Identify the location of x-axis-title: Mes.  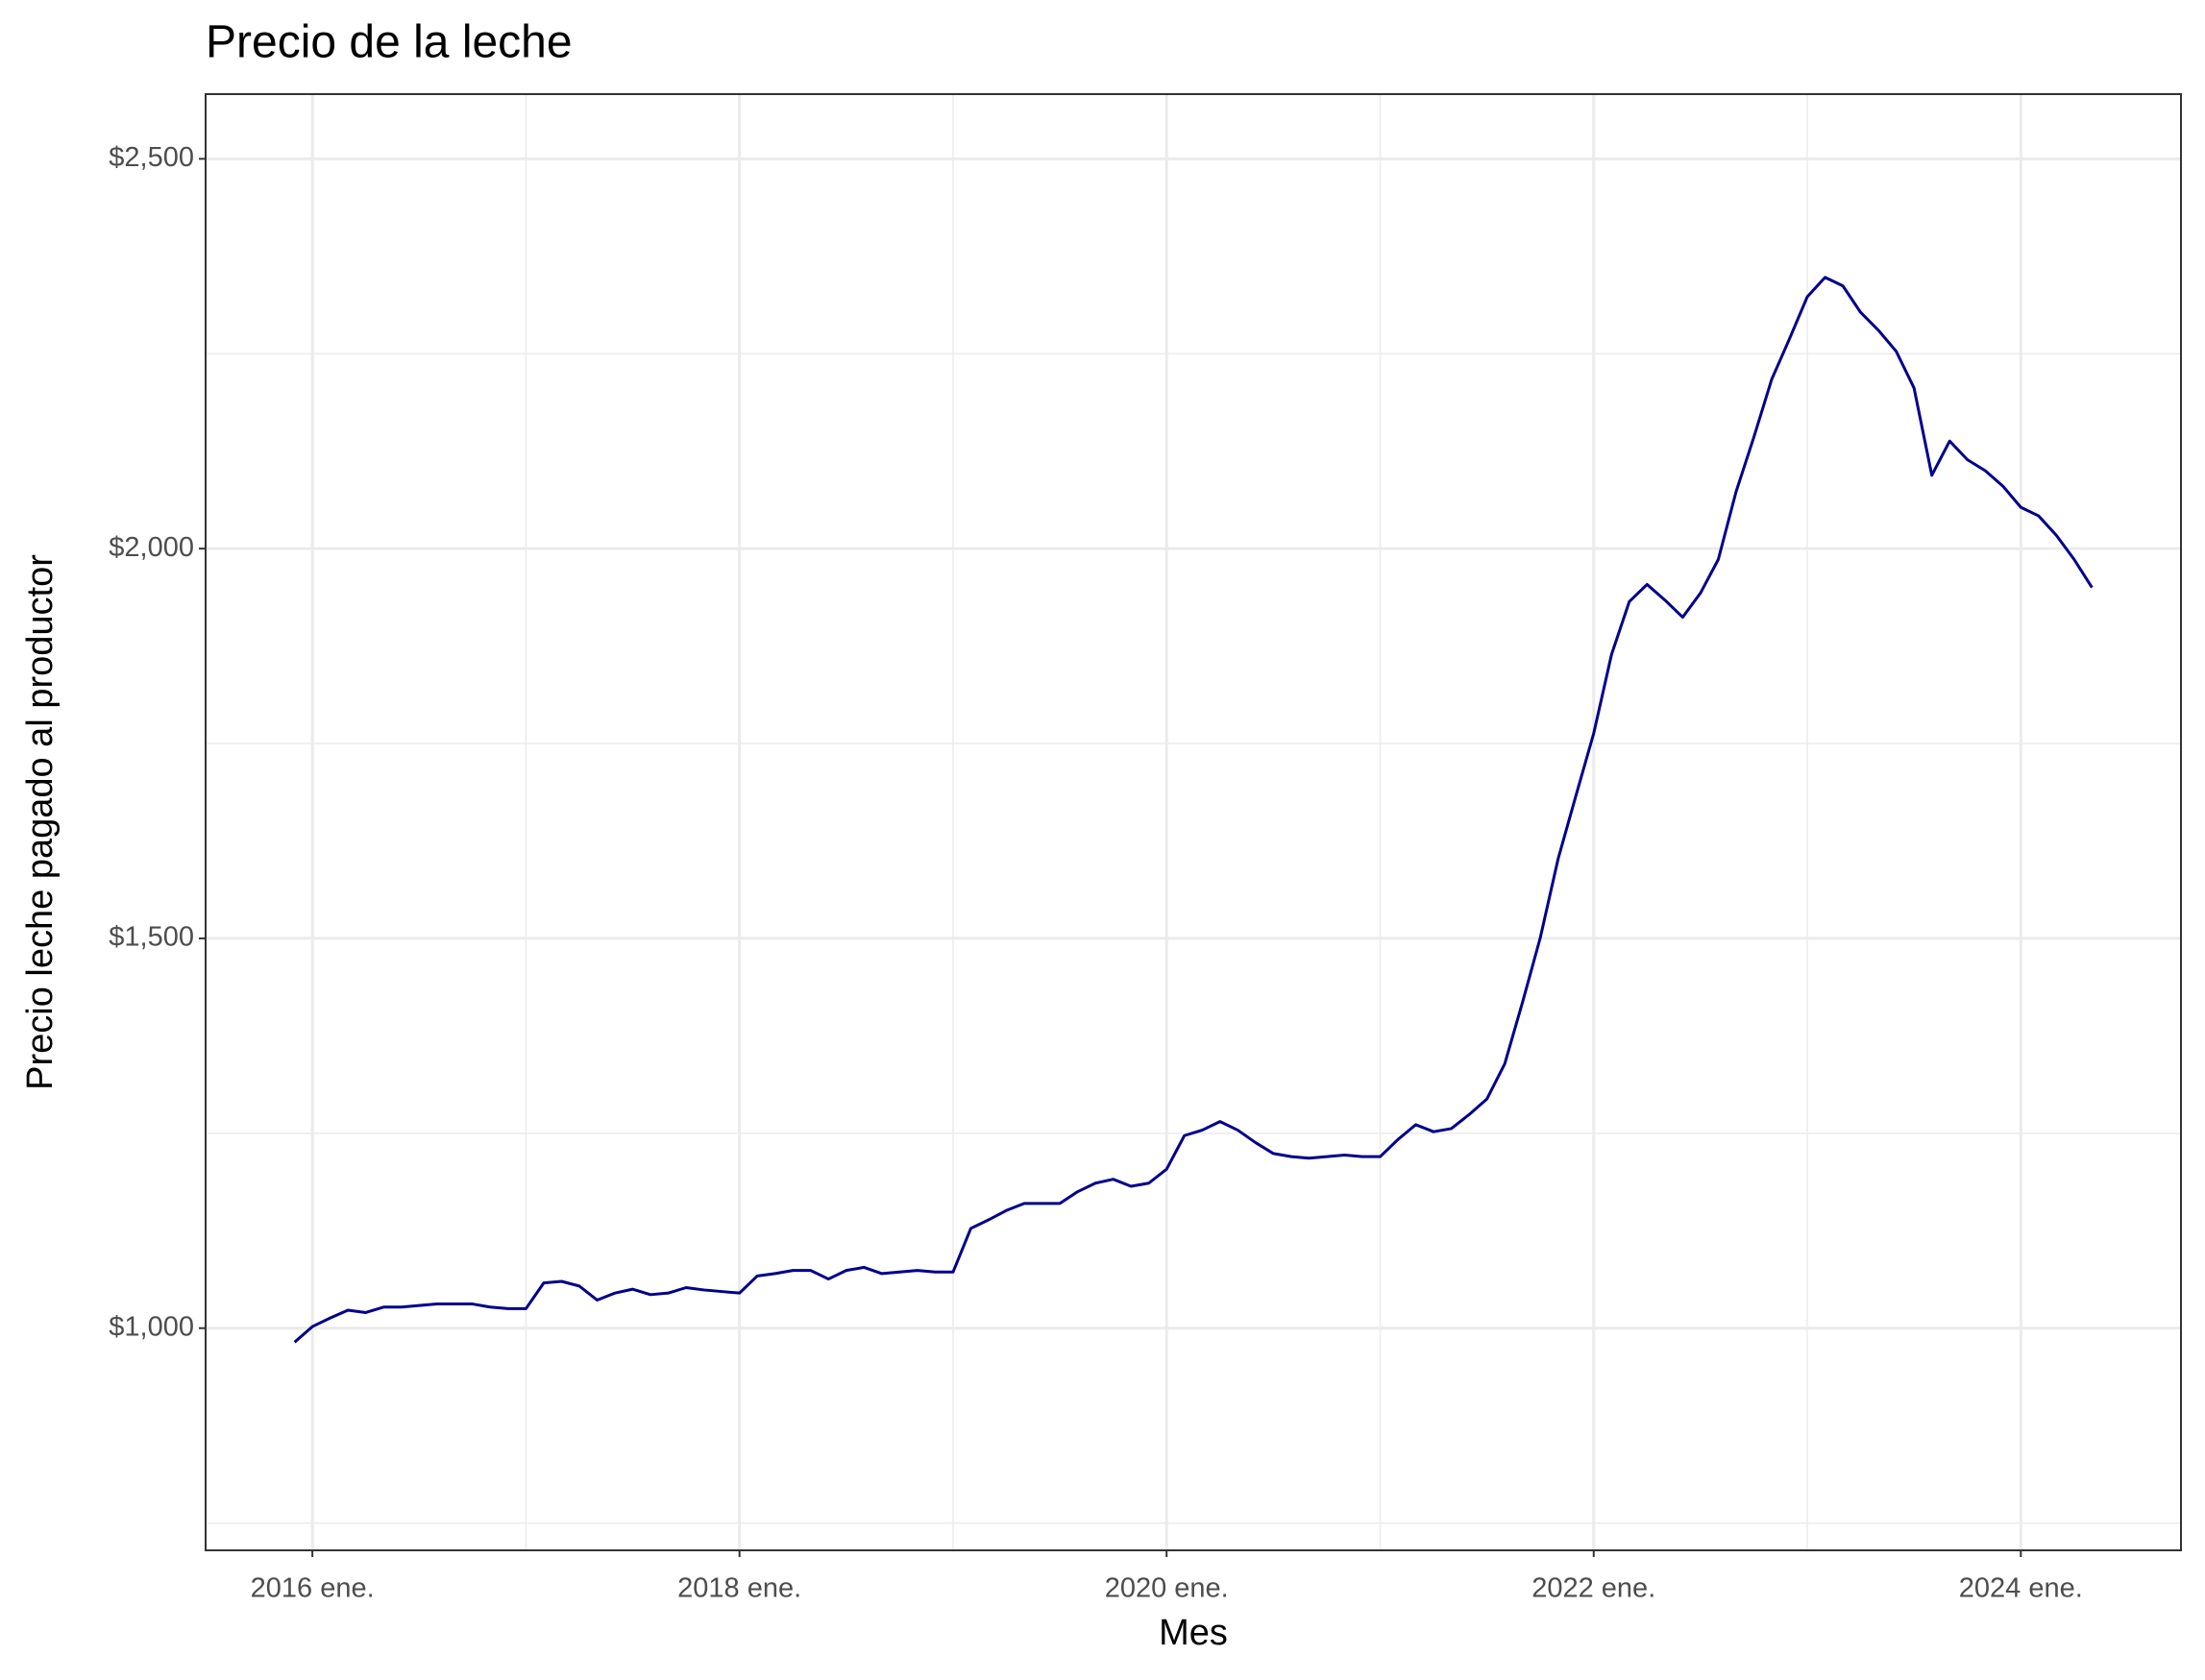
(1193, 1633).